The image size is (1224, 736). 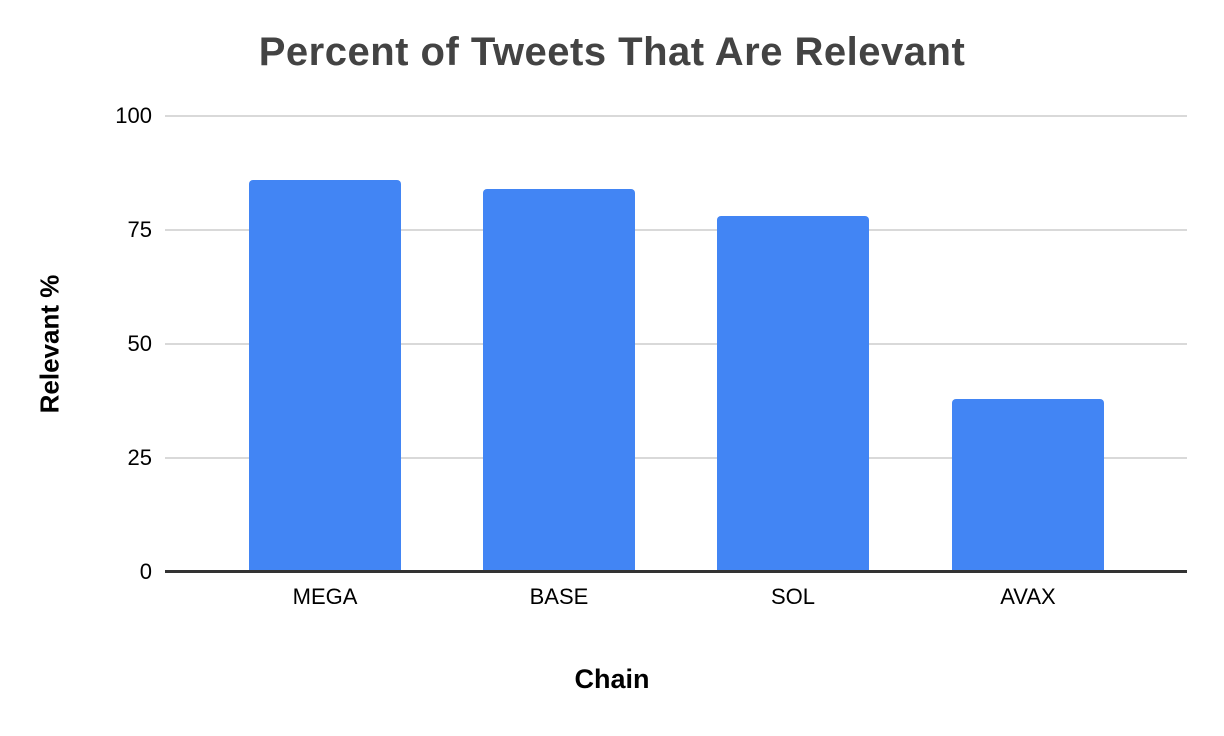 I want to click on chart-title: Percent of Tweets That Are Relevant, so click(x=612, y=52).